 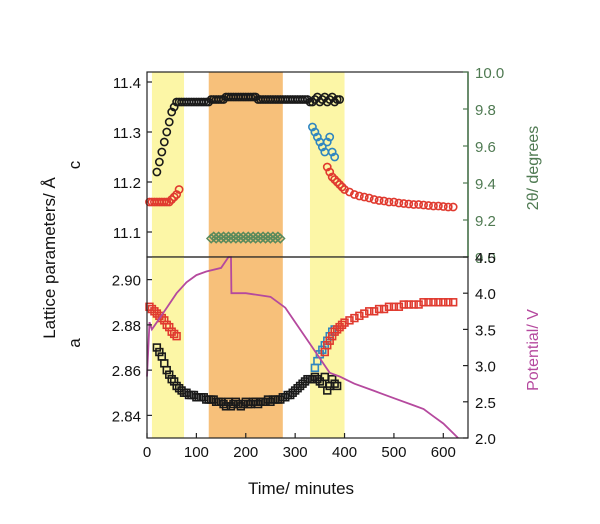 What do you see at coordinates (344, 452) in the screenshot?
I see `x-tick-label: 400` at bounding box center [344, 452].